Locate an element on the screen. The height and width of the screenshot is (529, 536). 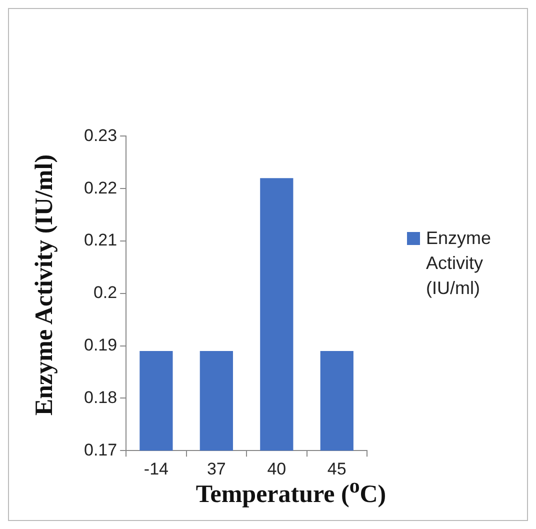
y-tick-label: 0.22 is located at coordinates (101, 188).